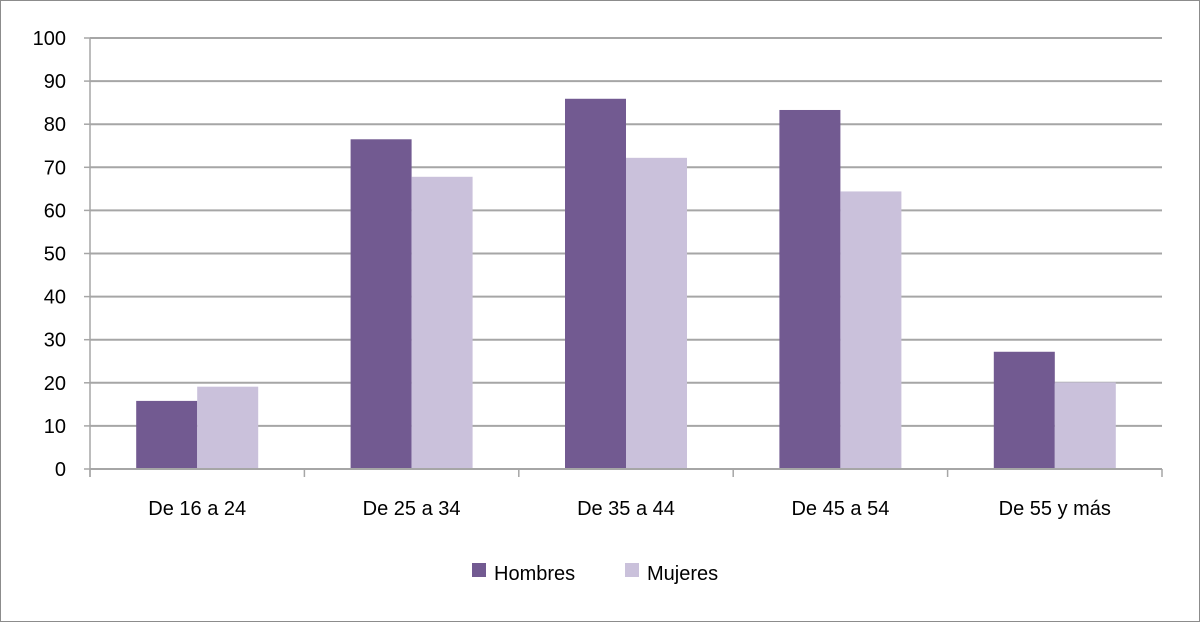 The width and height of the screenshot is (1200, 622). I want to click on y-tick-label: 30, so click(55, 341).